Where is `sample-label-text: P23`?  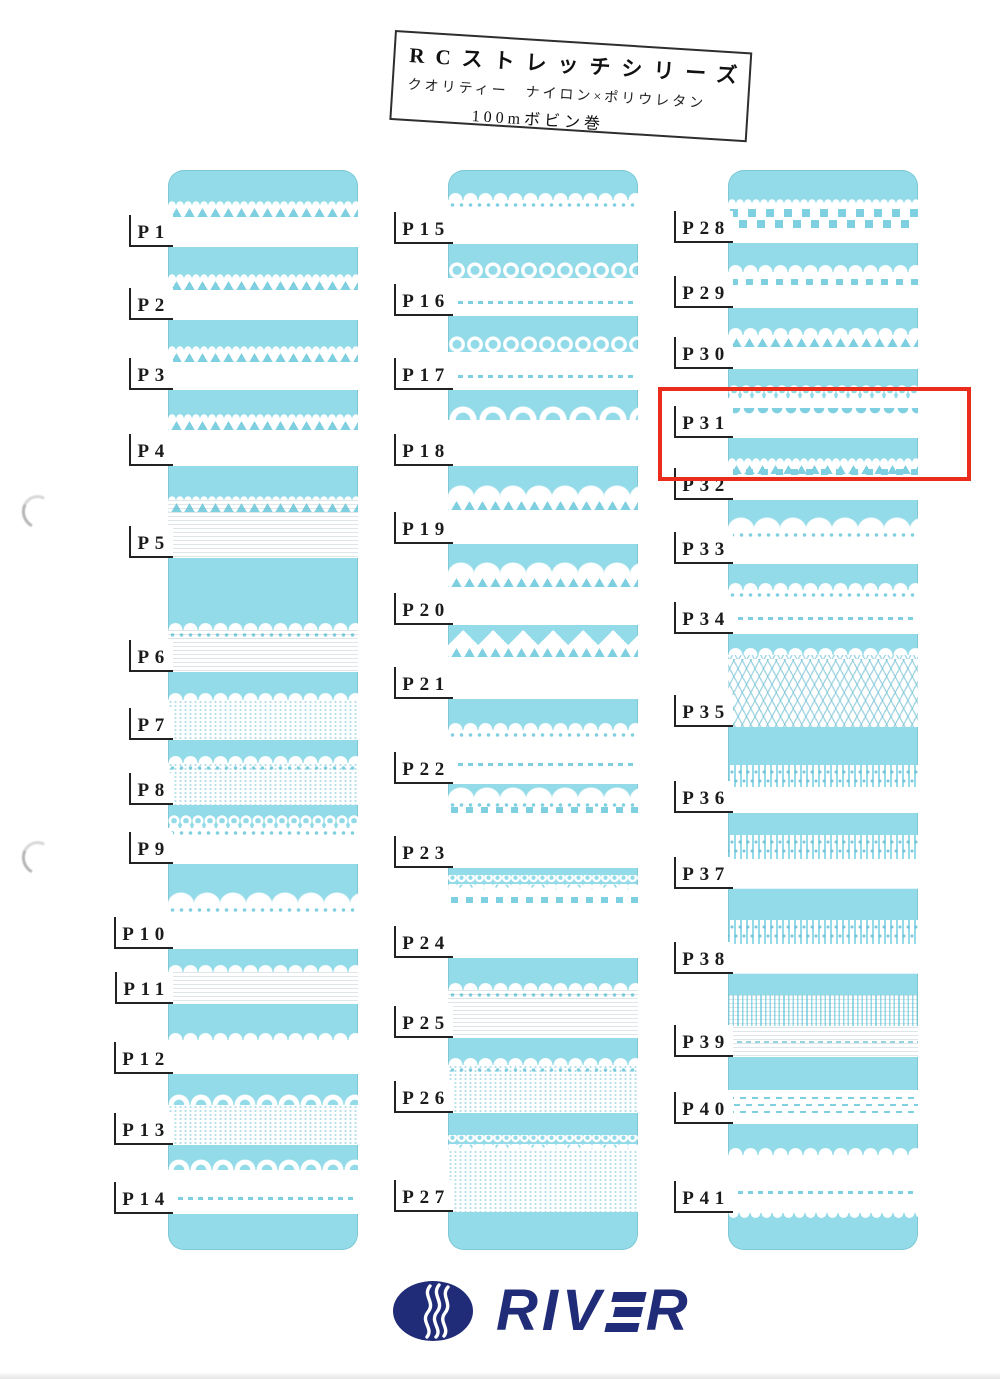 sample-label-text: P23 is located at coordinates (426, 854).